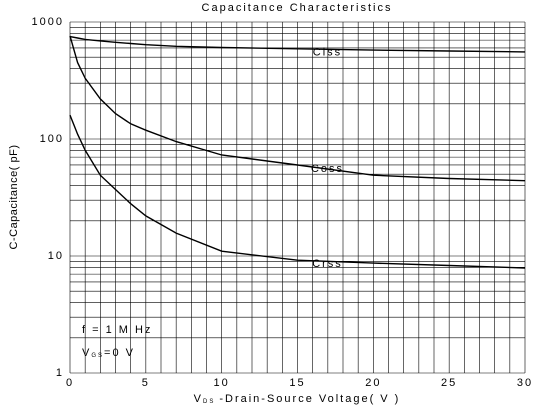 This screenshot has width=534, height=412. I want to click on x-tick-label: 30, so click(525, 383).